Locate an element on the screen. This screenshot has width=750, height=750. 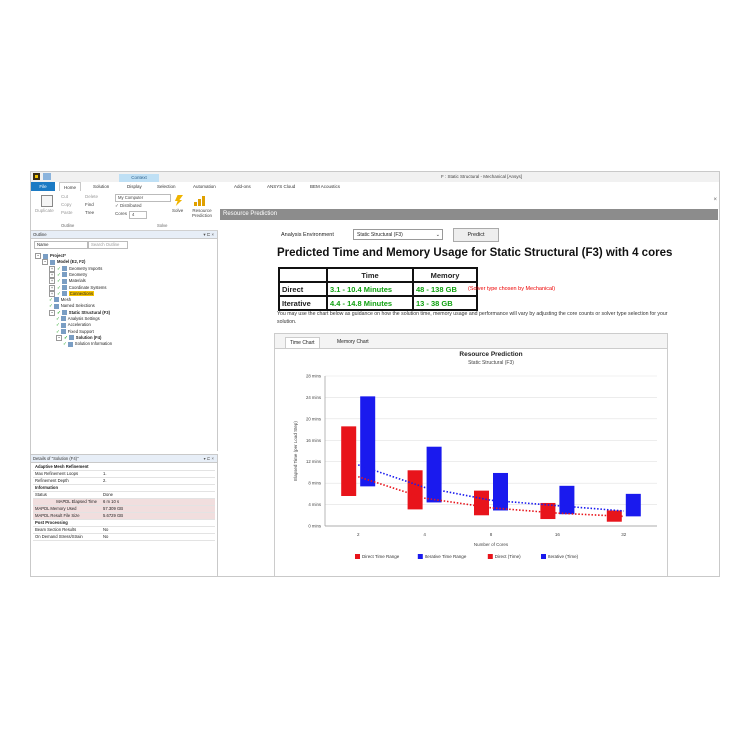
tree-item: + ✓ Materials is located at coordinates (67, 281).